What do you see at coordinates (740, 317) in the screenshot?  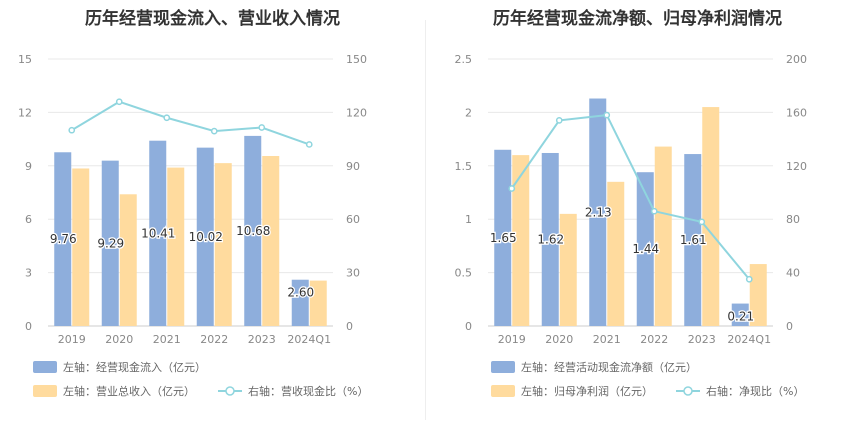 I see `right-bar-data-label: 0.21` at bounding box center [740, 317].